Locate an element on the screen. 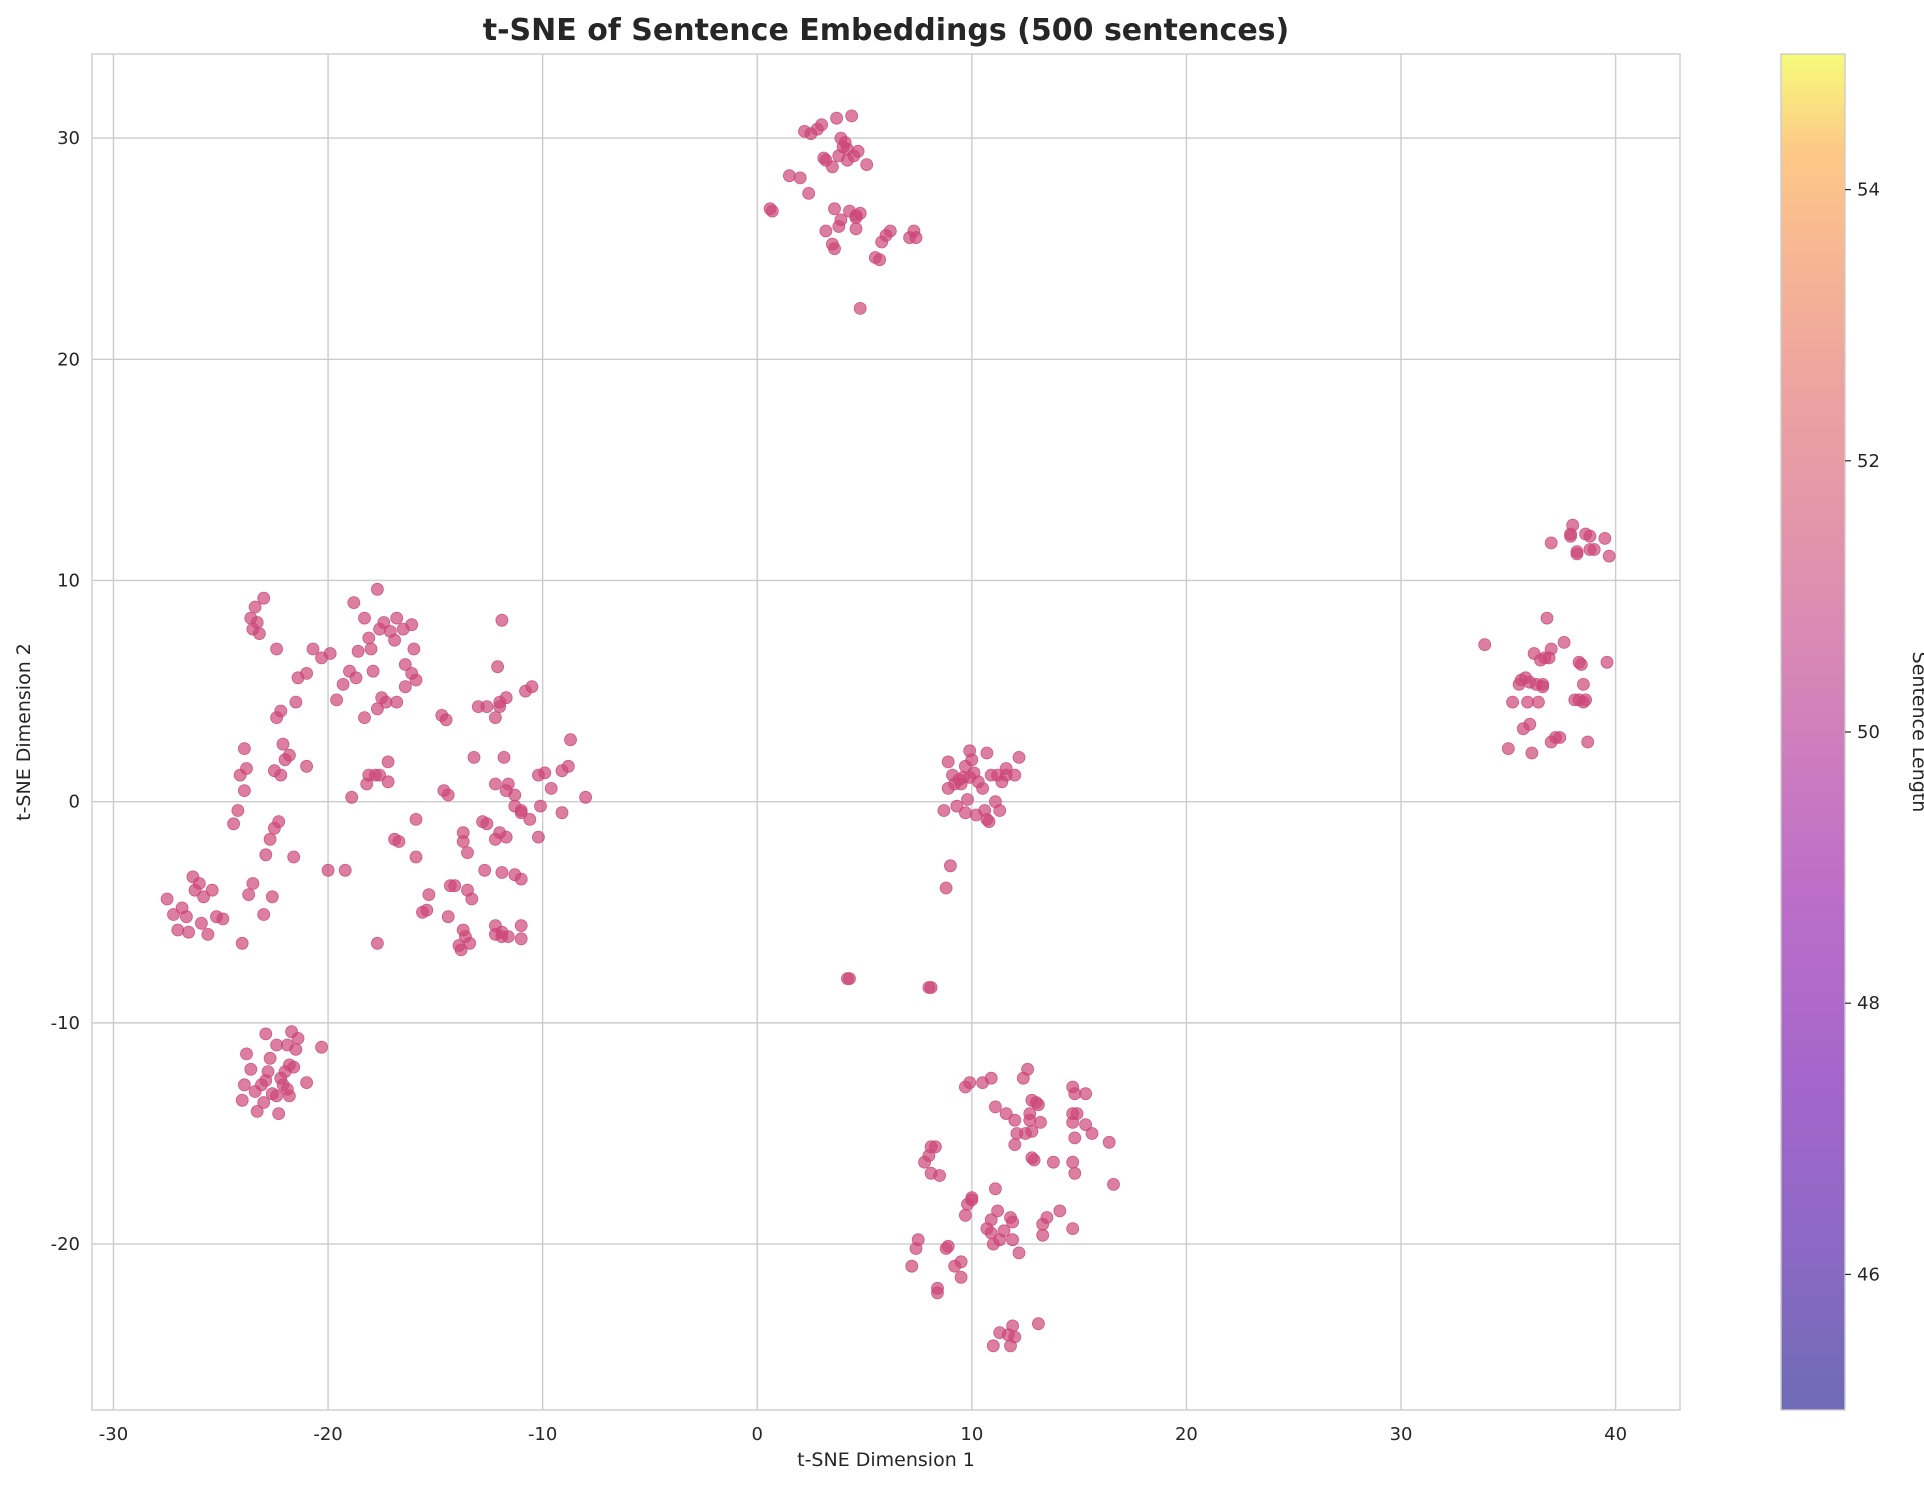  colorbar-tick-label: 52 is located at coordinates (1868, 461).